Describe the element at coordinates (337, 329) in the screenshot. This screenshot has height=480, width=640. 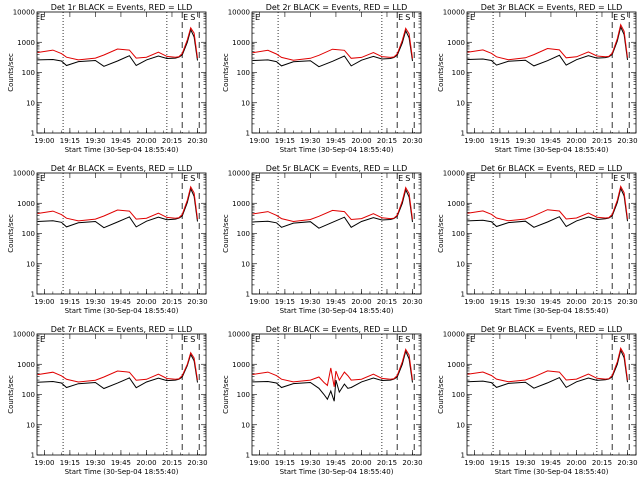
I see `panel-title: Det 8r BLACK = Events, RED = LLD` at that location.